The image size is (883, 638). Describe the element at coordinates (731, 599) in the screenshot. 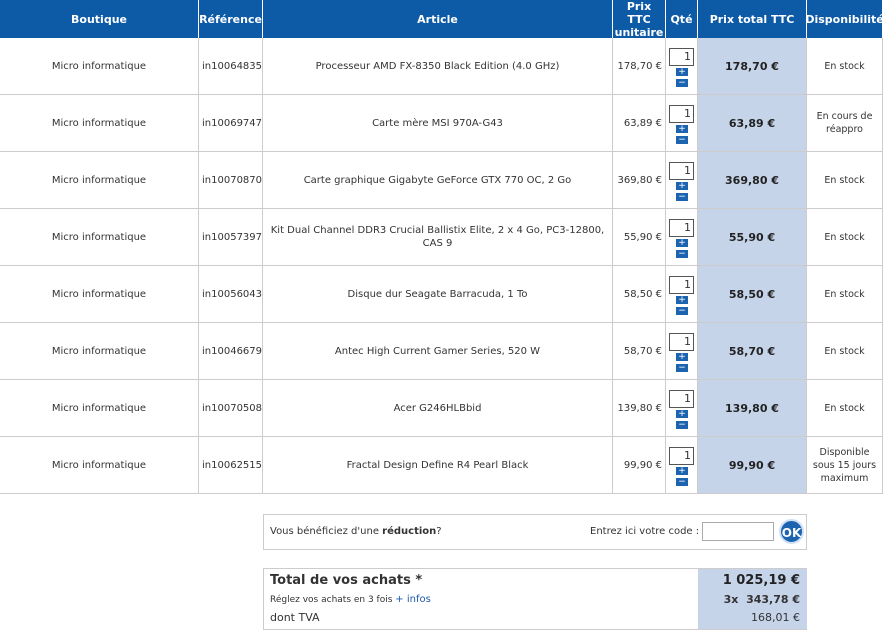

I see `installment-count: 3x` at that location.